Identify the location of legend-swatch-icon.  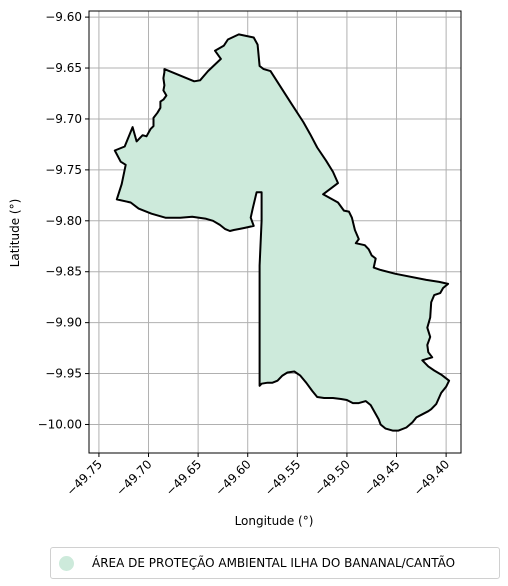
(66, 563).